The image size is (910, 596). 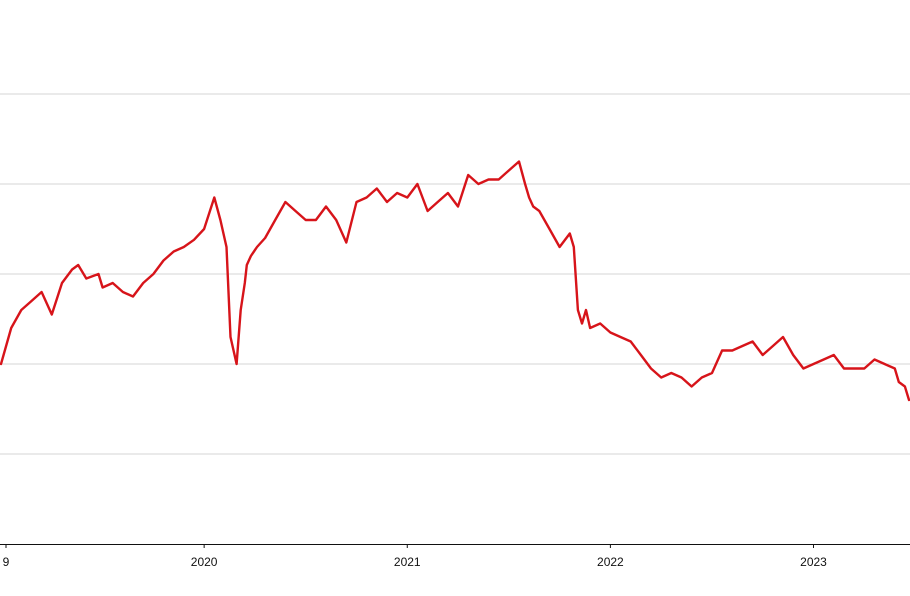 I want to click on x-tick-label: 2021, so click(x=407, y=562).